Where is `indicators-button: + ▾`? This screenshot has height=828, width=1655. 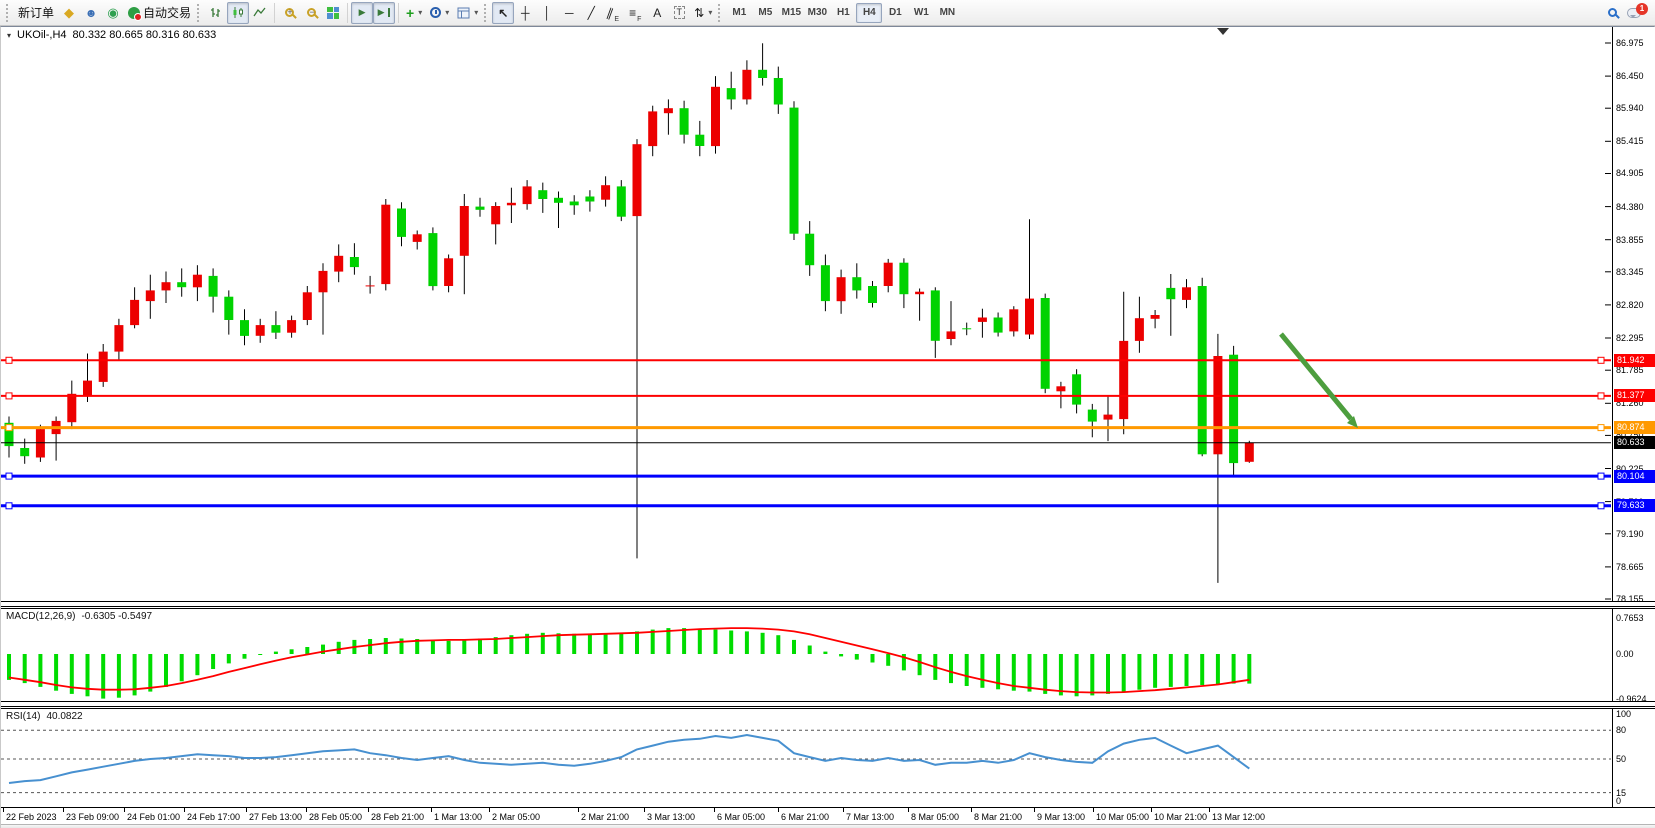
indicators-button: + ▾ is located at coordinates (414, 13).